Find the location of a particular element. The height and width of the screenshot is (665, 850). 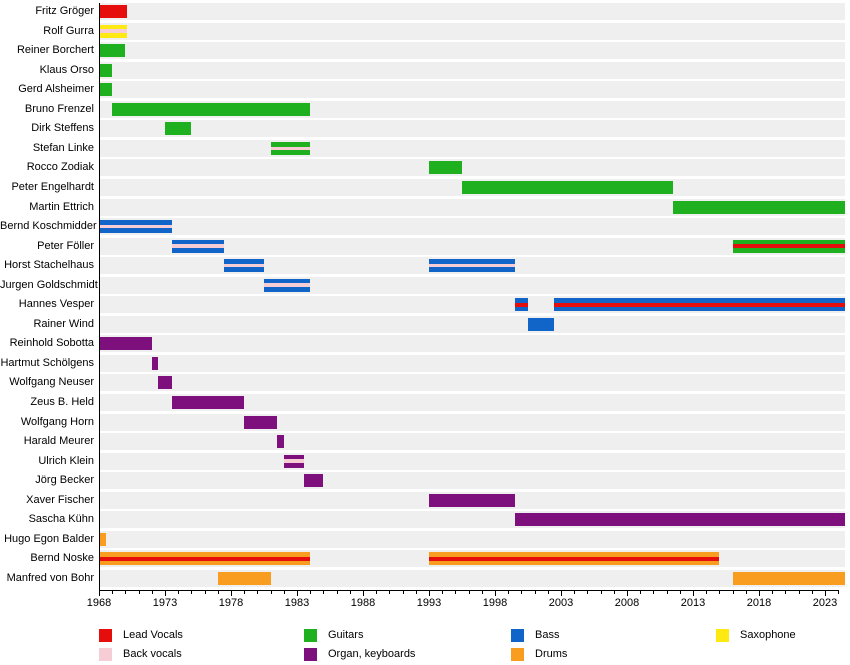

member-label: Sascha Kühn is located at coordinates (61, 519).